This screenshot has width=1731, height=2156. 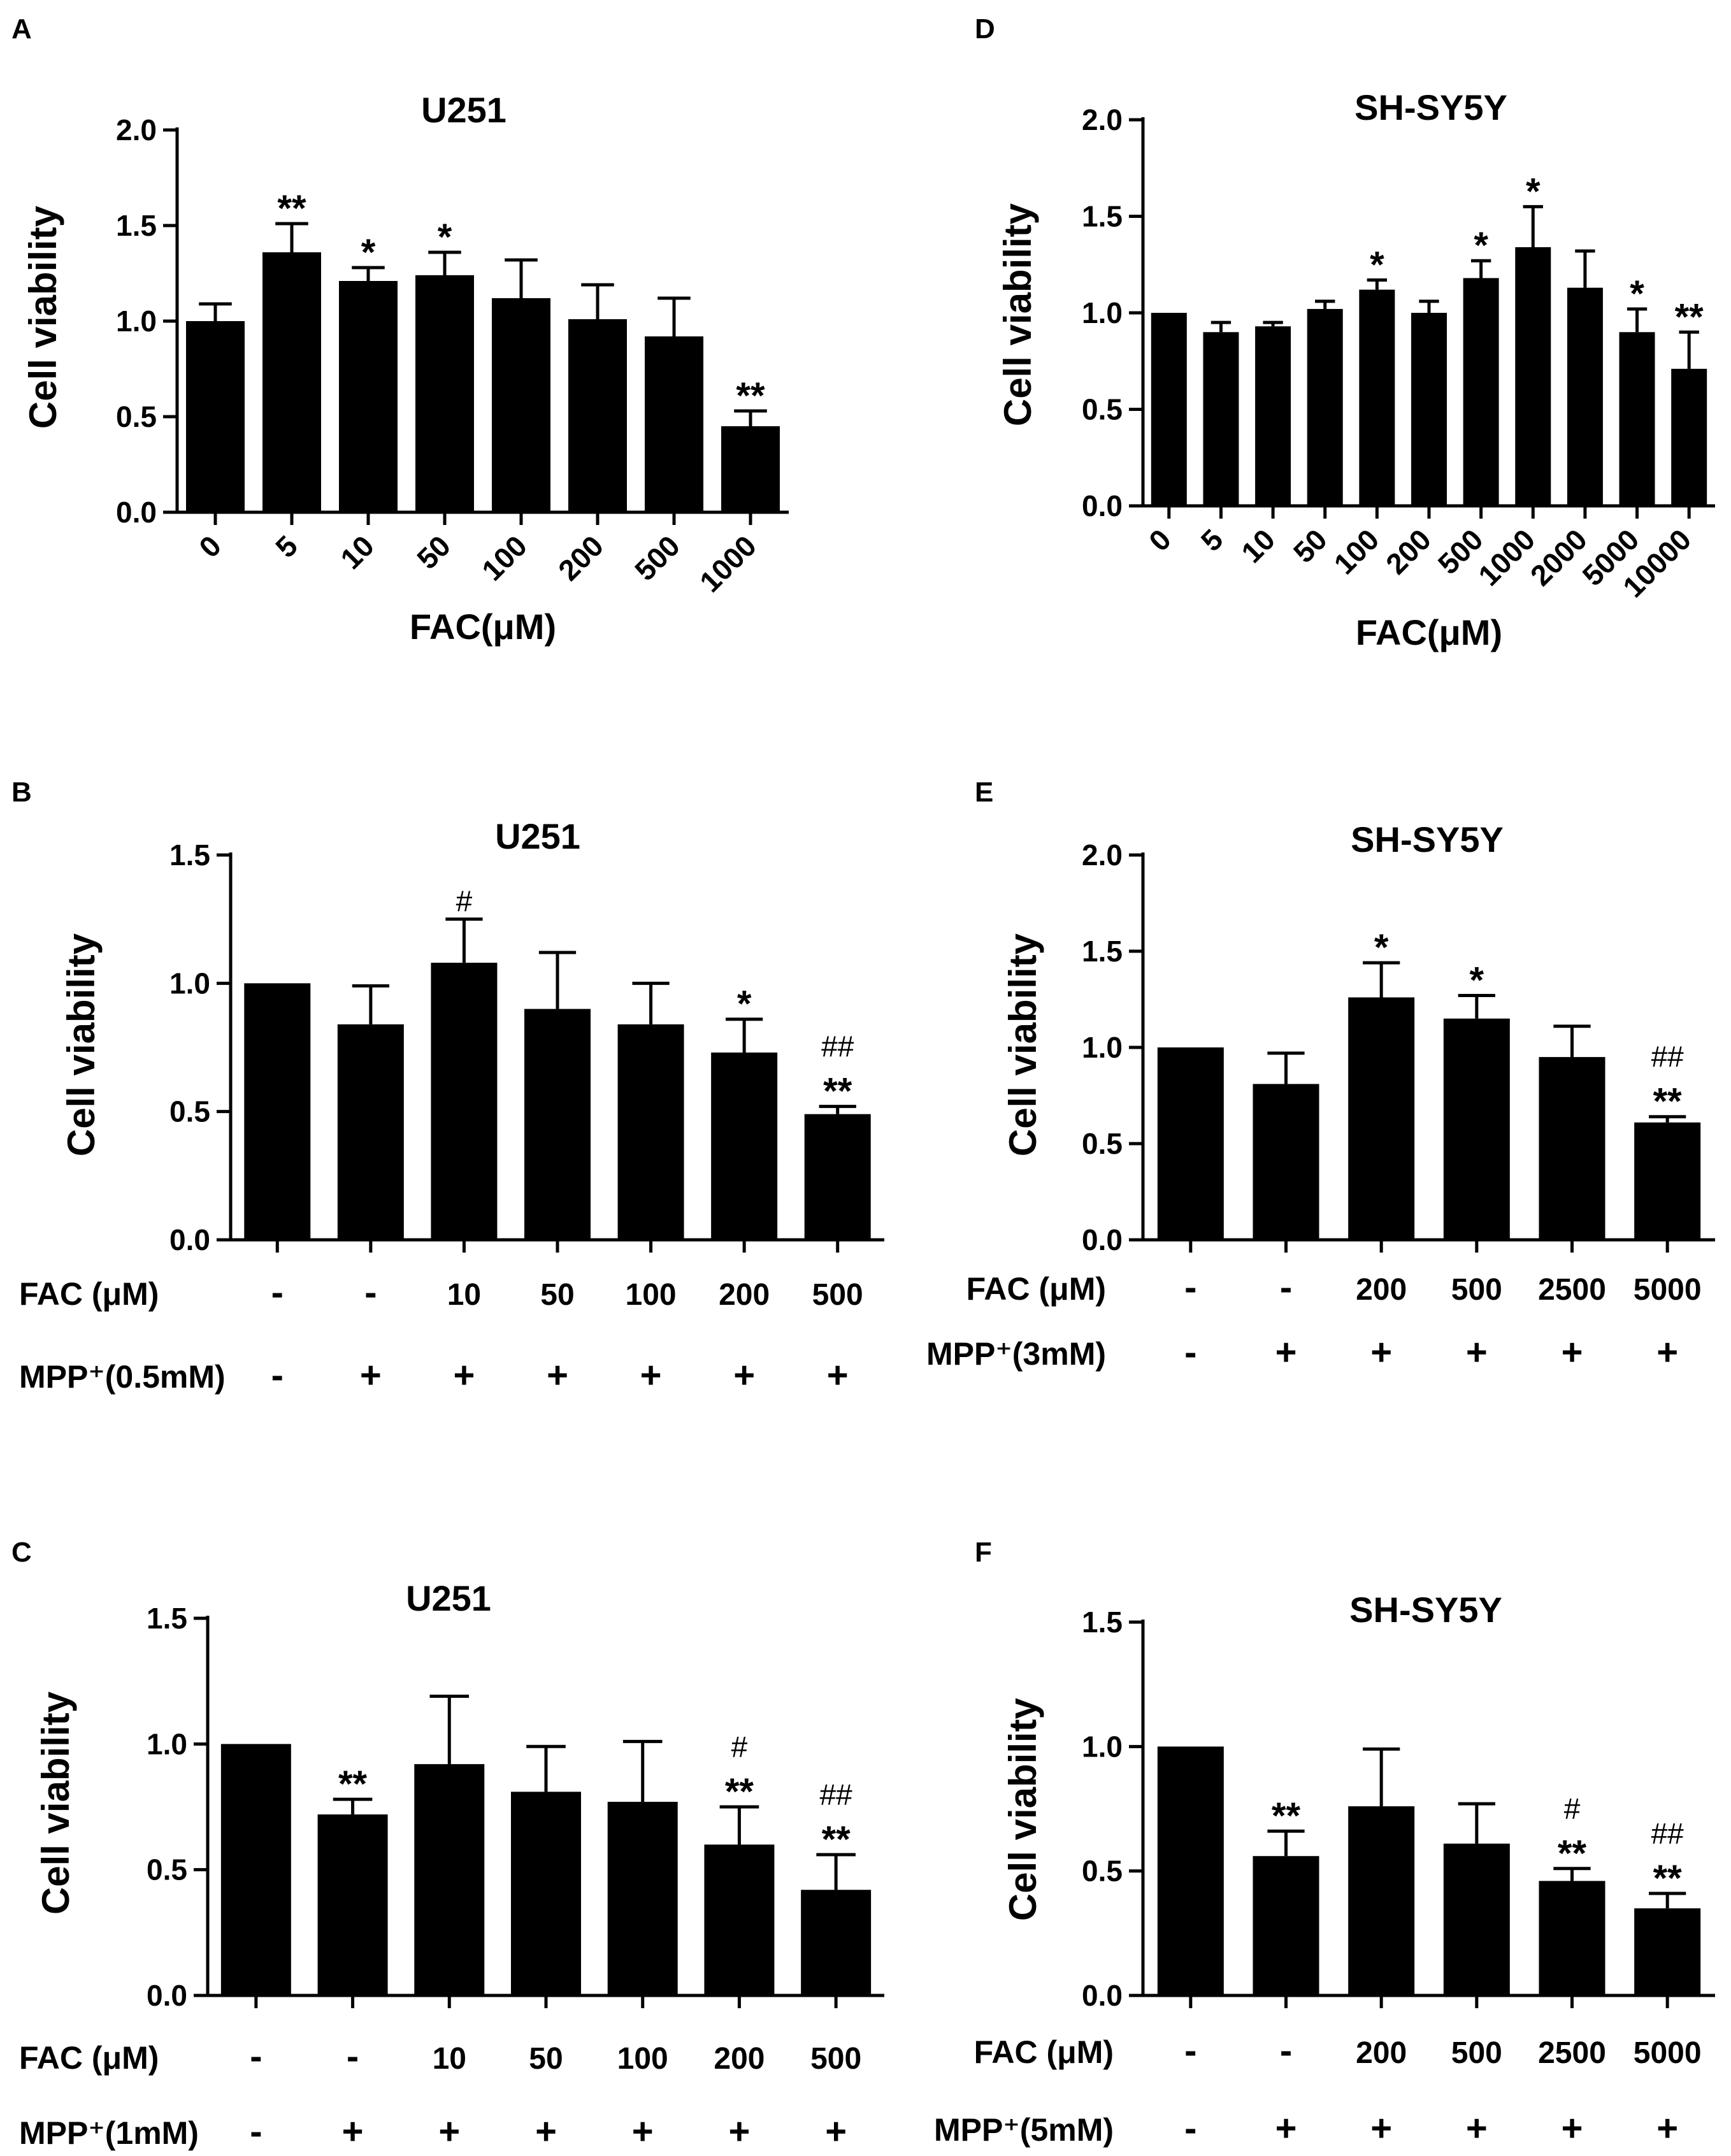 What do you see at coordinates (209, 546) in the screenshot?
I see `x-tick-label: 0` at bounding box center [209, 546].